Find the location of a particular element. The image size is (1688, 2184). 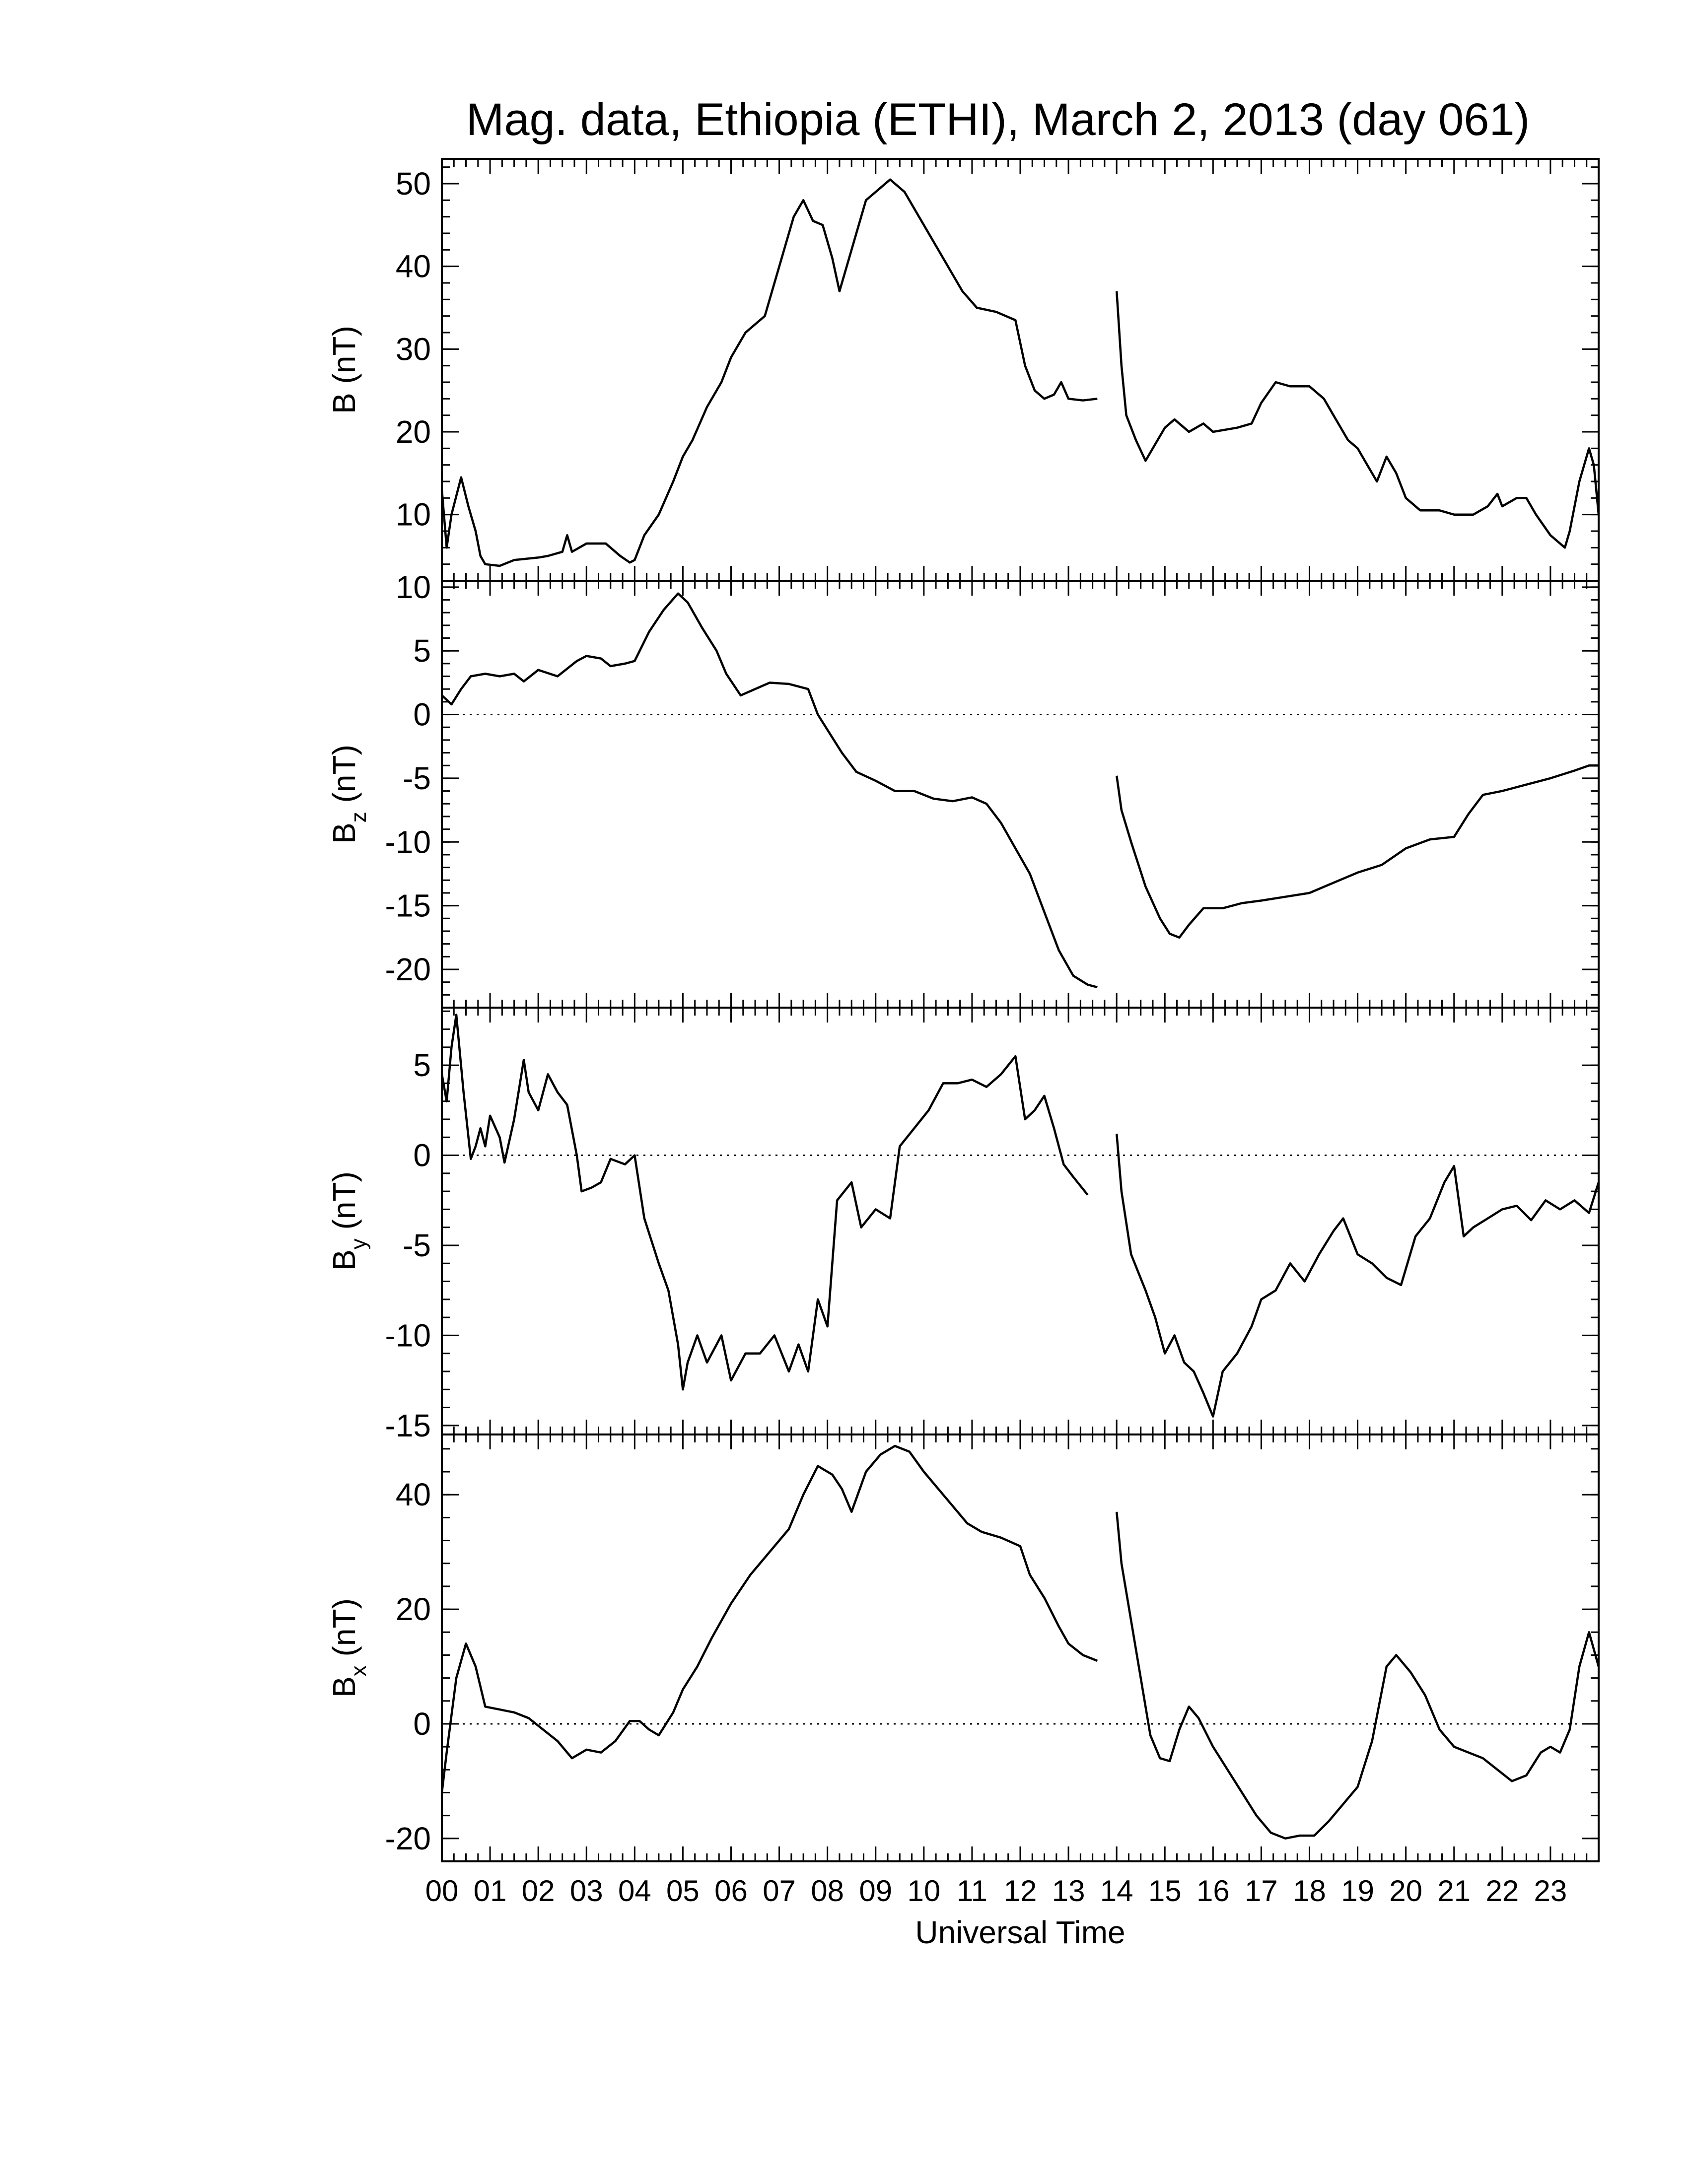

x-tick-label: 21 is located at coordinates (1454, 1891).